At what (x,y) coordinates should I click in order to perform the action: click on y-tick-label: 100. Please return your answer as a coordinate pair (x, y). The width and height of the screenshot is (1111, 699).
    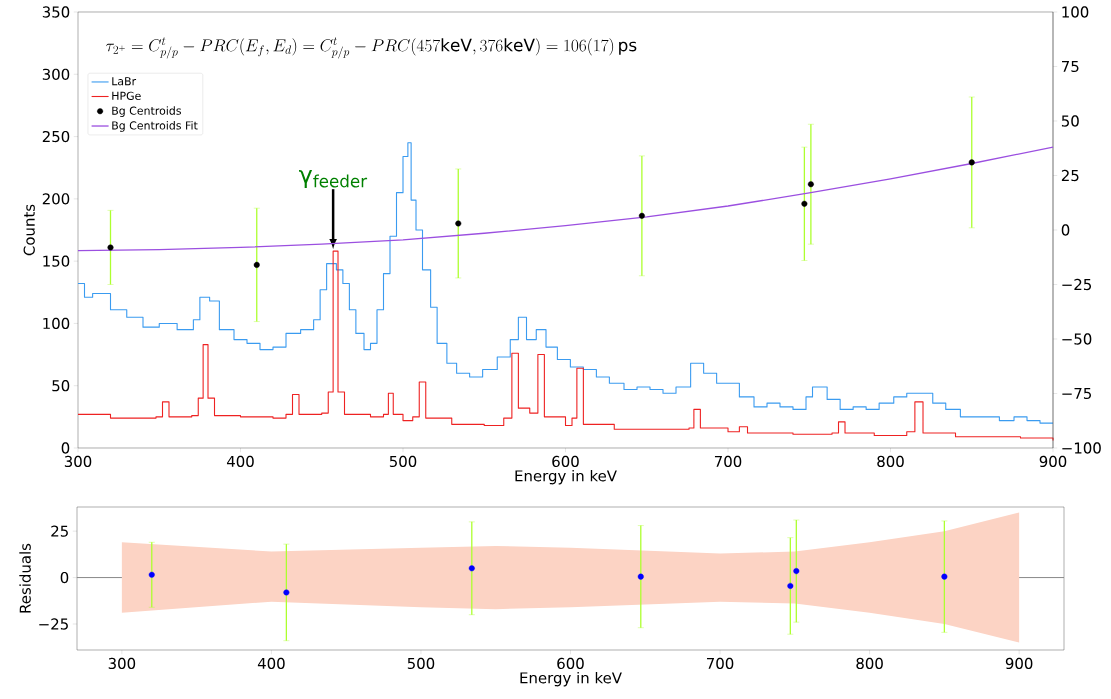
    Looking at the image, I should click on (56, 323).